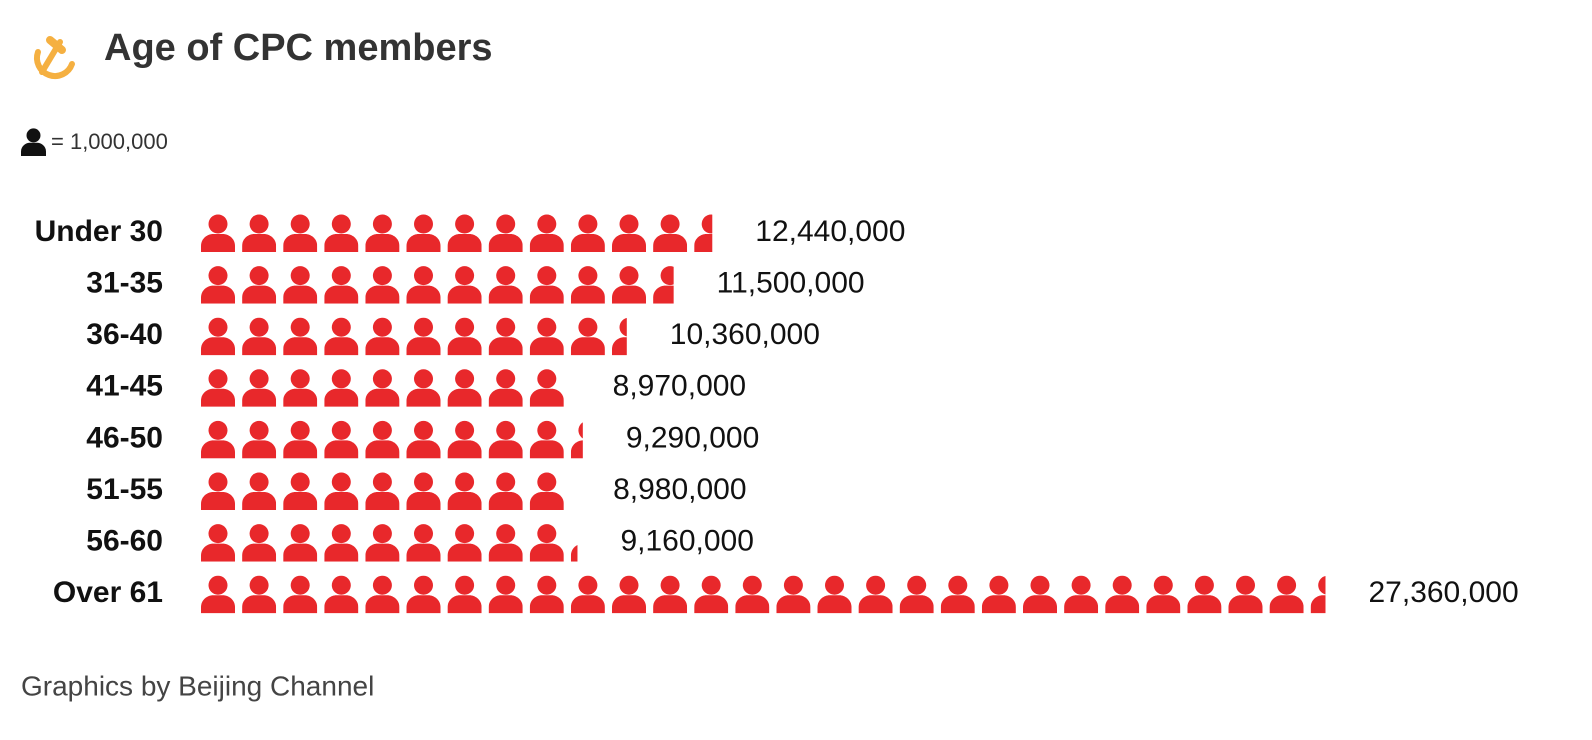 Image resolution: width=1592 pixels, height=740 pixels. Describe the element at coordinates (33, 142) in the screenshot. I see `unit-icon` at that location.